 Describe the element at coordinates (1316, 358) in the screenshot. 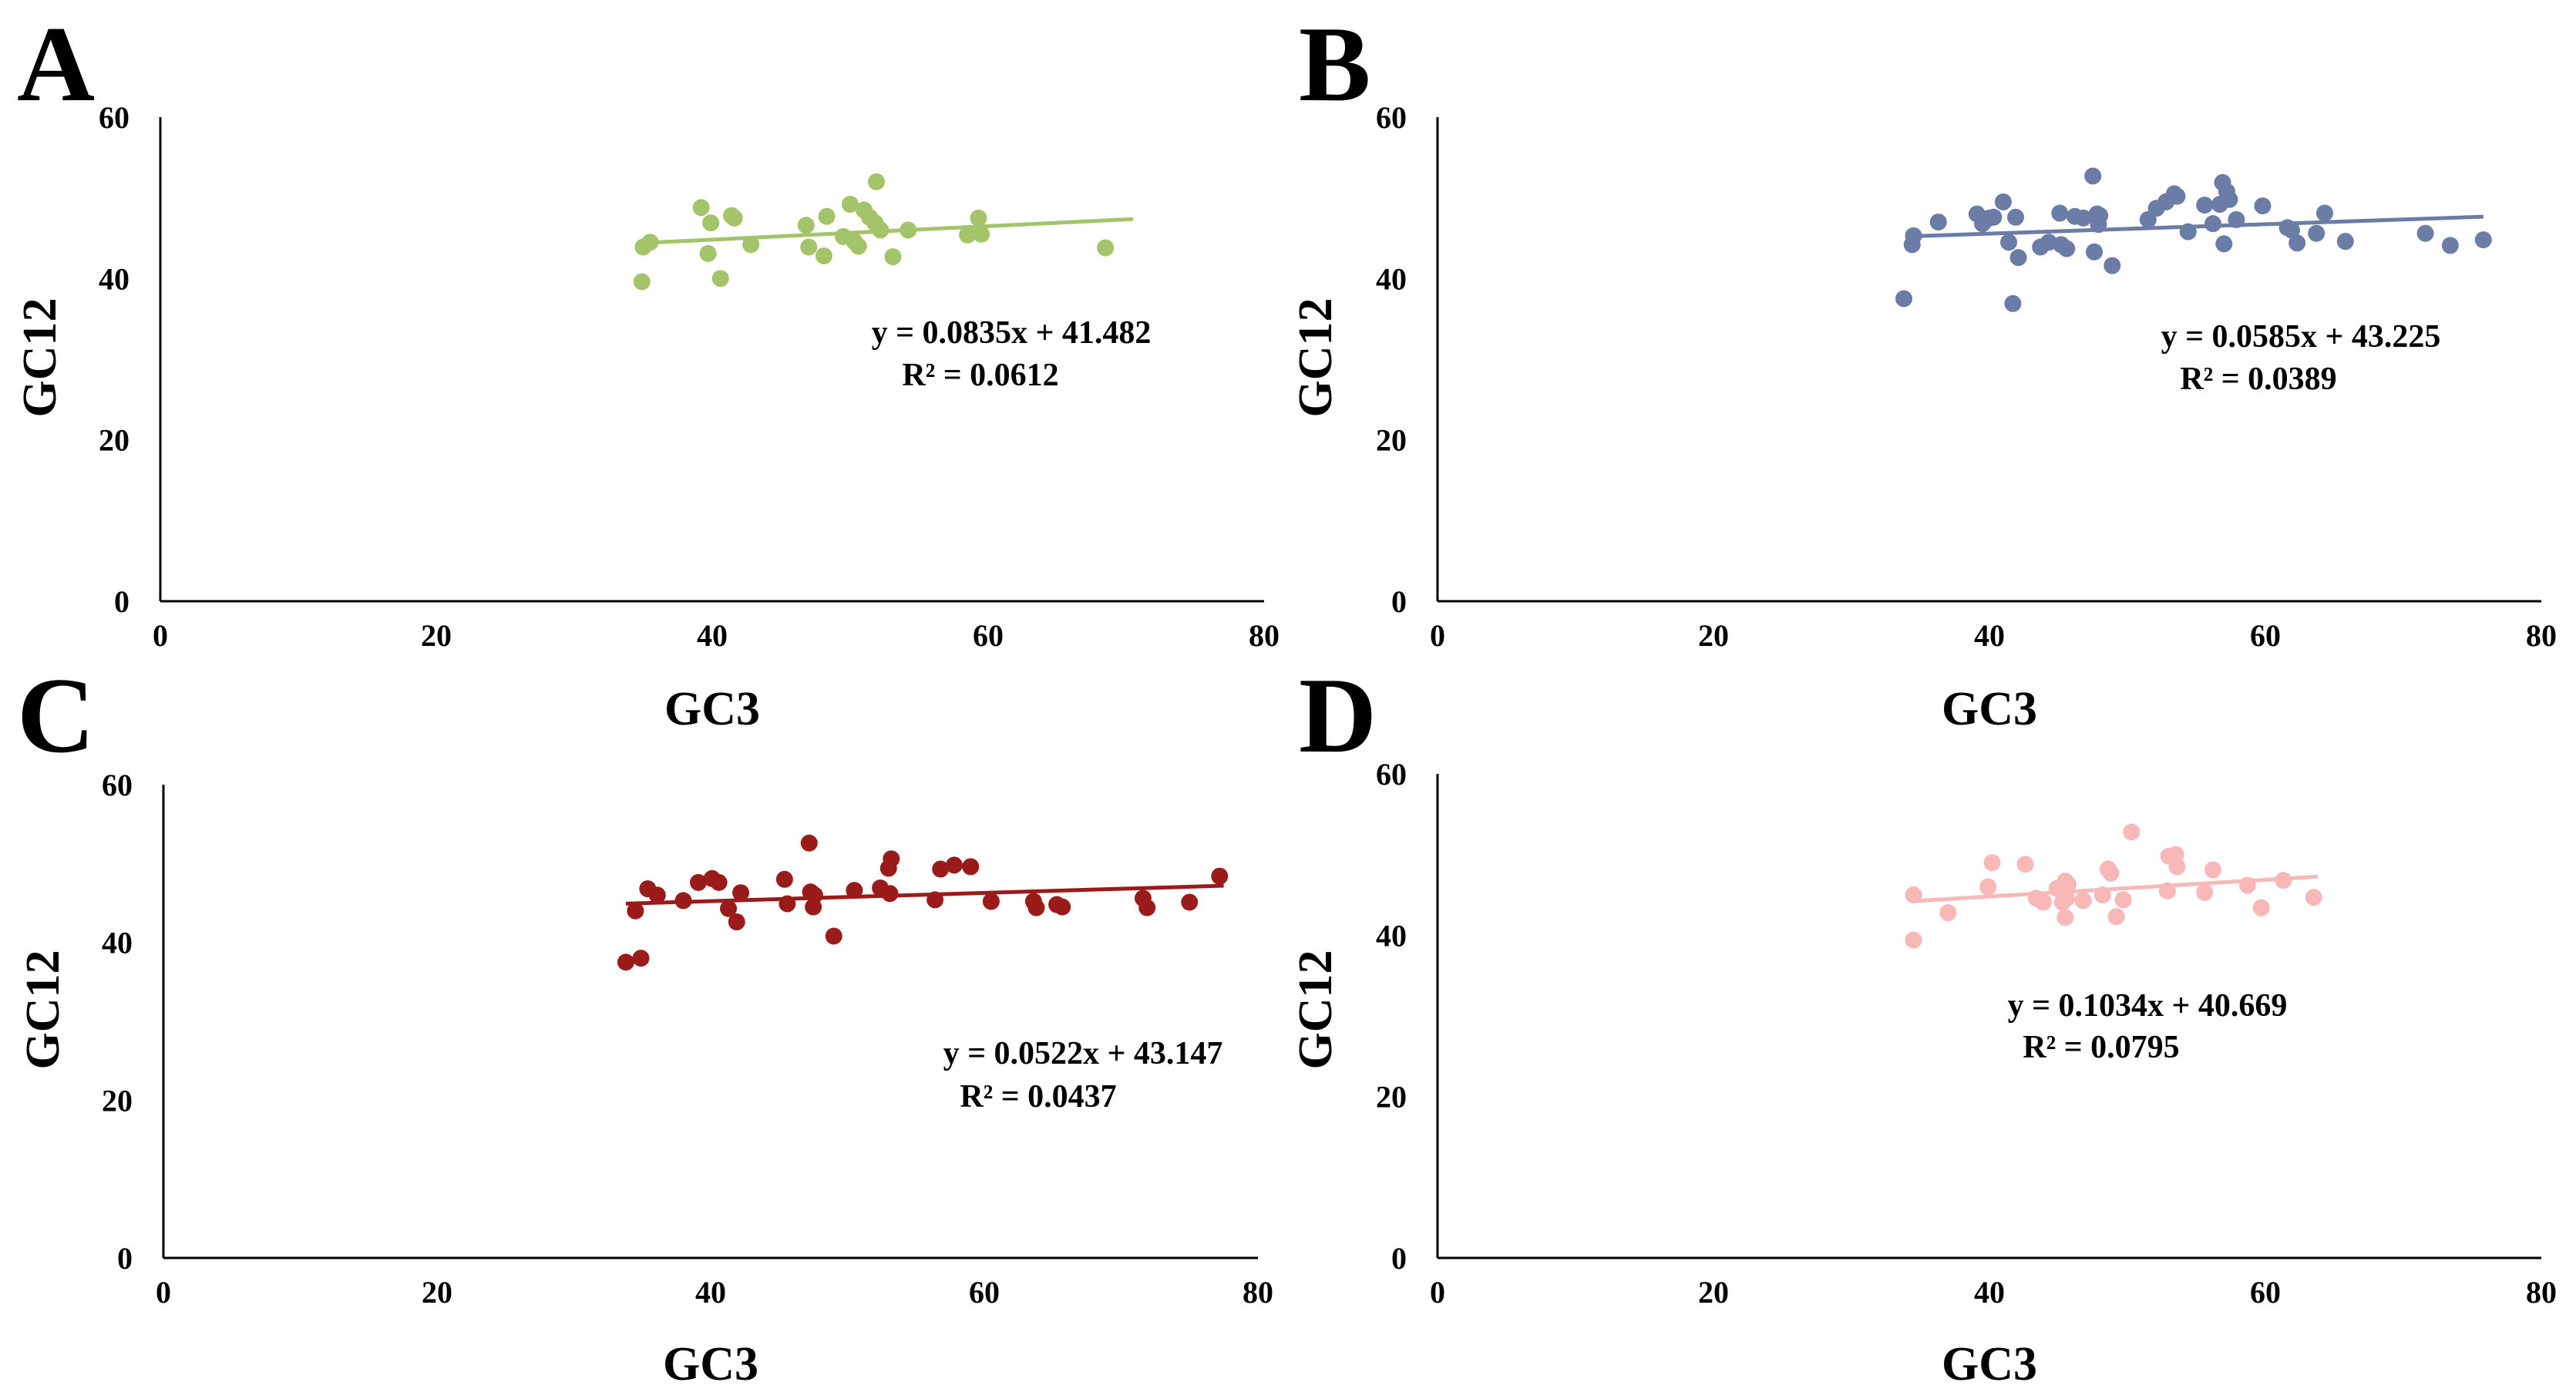

I see `y-axis-title: GC12` at that location.